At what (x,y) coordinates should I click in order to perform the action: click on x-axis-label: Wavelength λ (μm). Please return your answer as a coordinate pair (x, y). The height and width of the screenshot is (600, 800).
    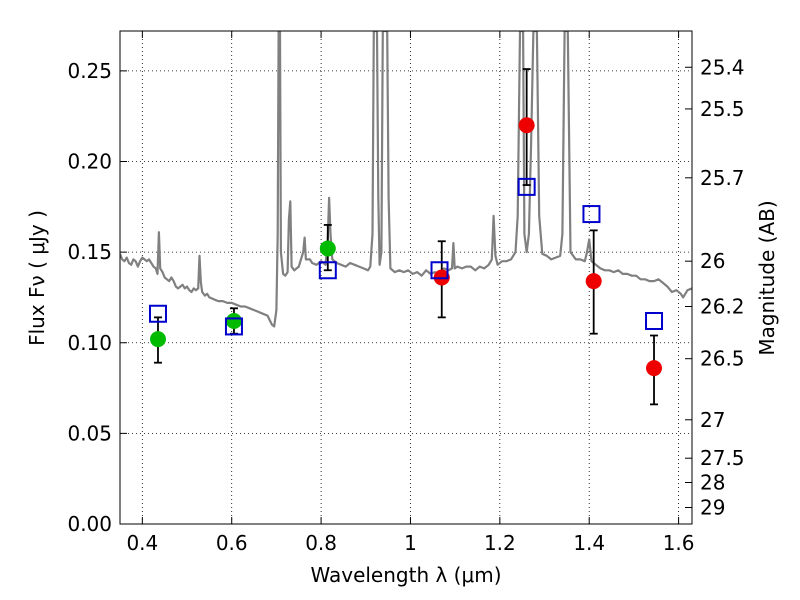
    Looking at the image, I should click on (405, 575).